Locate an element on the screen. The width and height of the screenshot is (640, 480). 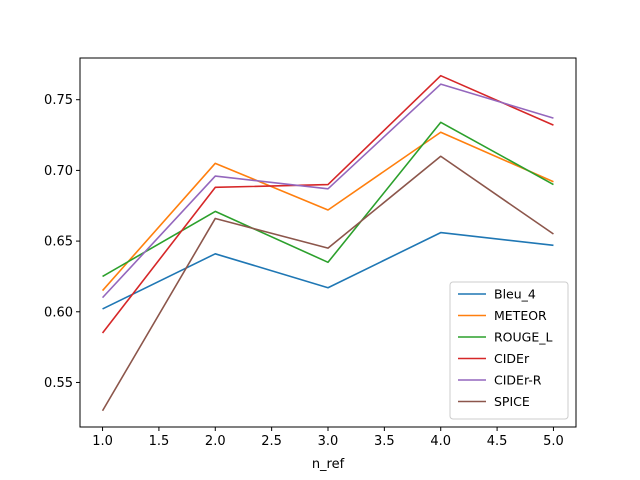
y-tick-label: 0.65 is located at coordinates (58, 242).